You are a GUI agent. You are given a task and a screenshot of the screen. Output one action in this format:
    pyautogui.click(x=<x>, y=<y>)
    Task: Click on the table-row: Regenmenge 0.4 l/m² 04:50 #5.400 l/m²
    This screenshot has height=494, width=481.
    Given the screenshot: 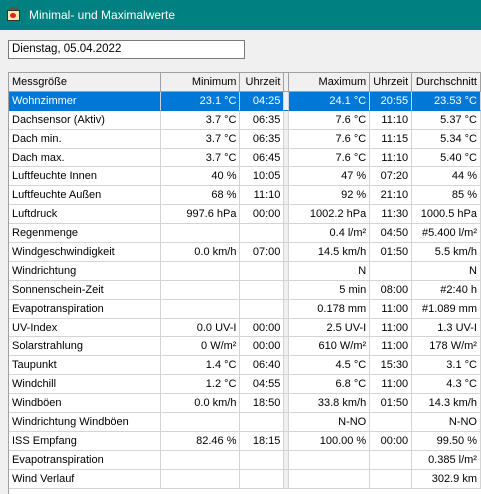 What is the action you would take?
    pyautogui.click(x=245, y=234)
    